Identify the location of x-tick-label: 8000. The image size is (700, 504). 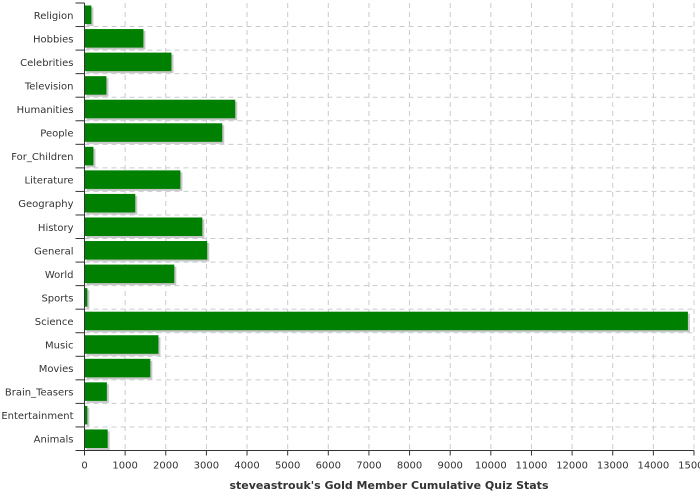
(409, 466).